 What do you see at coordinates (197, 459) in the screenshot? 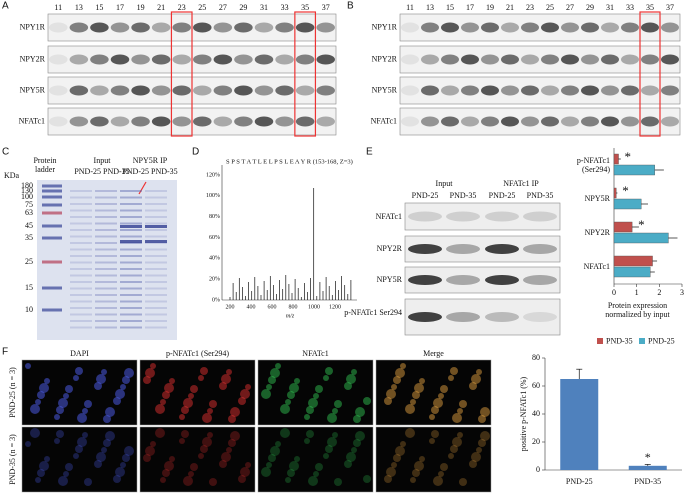
I see `micrograph` at bounding box center [197, 459].